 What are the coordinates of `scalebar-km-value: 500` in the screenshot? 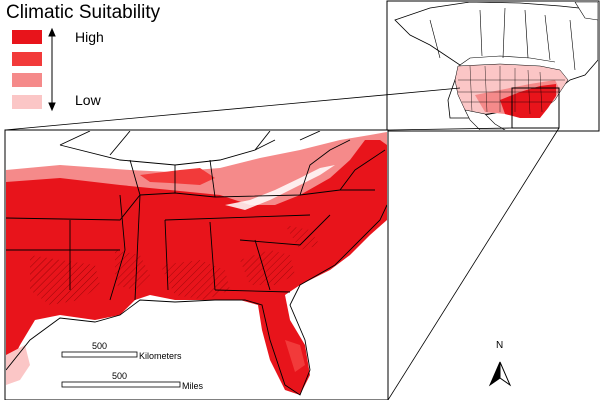 It's located at (100, 346).